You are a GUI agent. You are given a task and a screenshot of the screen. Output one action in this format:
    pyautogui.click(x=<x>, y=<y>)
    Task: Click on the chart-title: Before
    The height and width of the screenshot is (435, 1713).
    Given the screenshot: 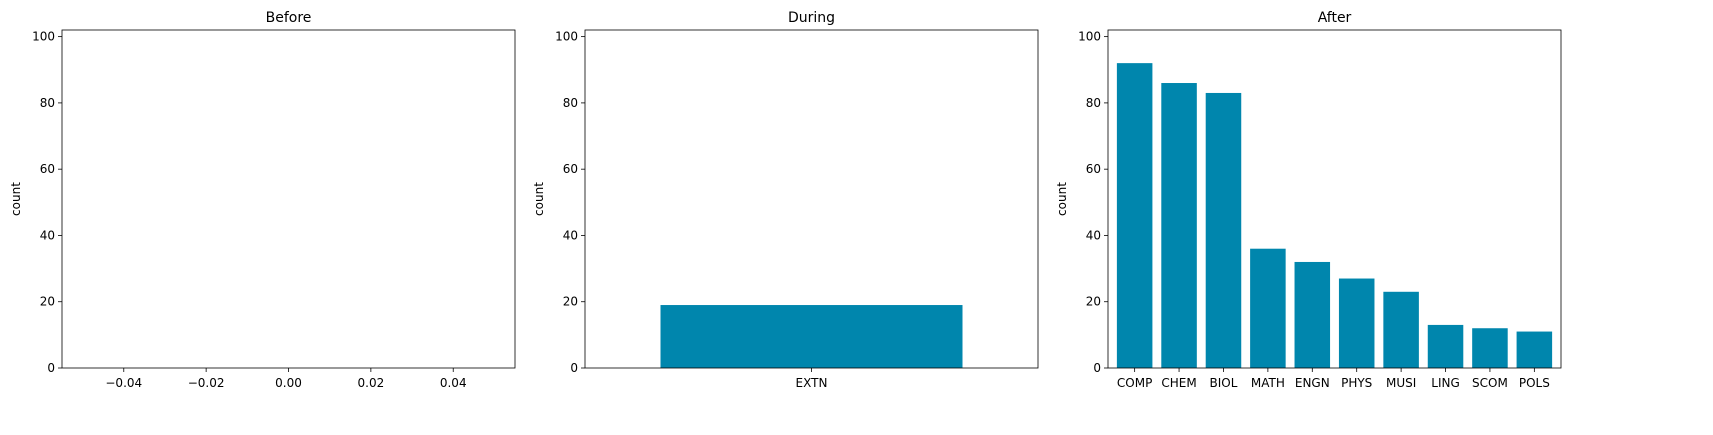 What is the action you would take?
    pyautogui.click(x=289, y=18)
    